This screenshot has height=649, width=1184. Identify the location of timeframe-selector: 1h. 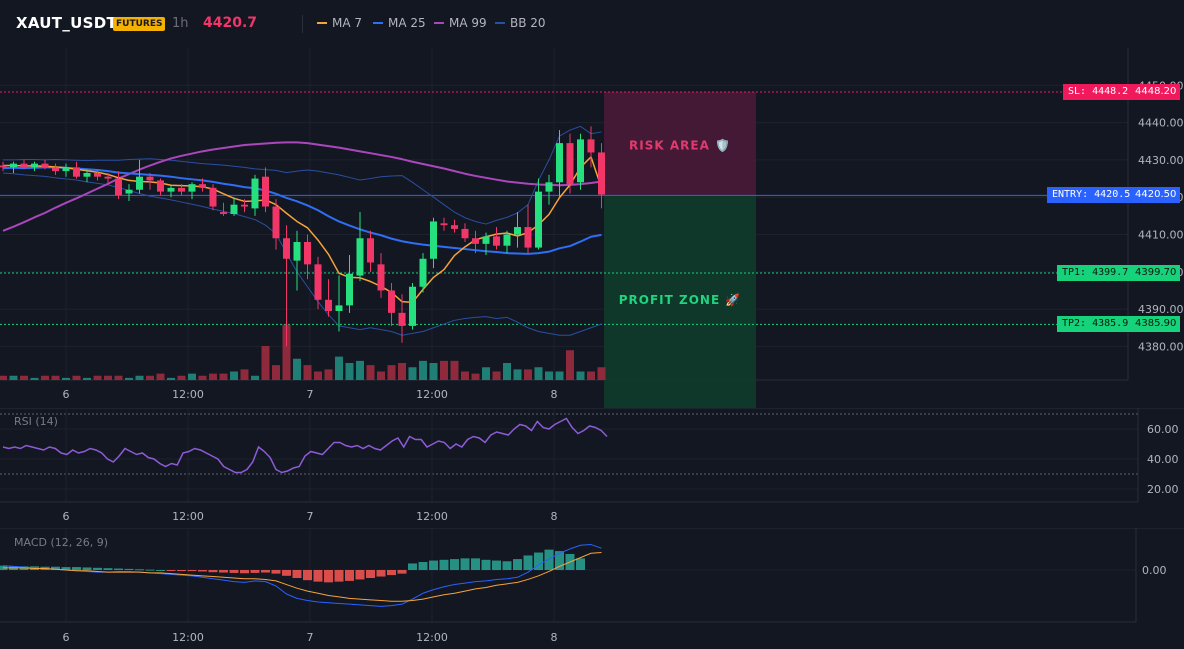
(180, 23).